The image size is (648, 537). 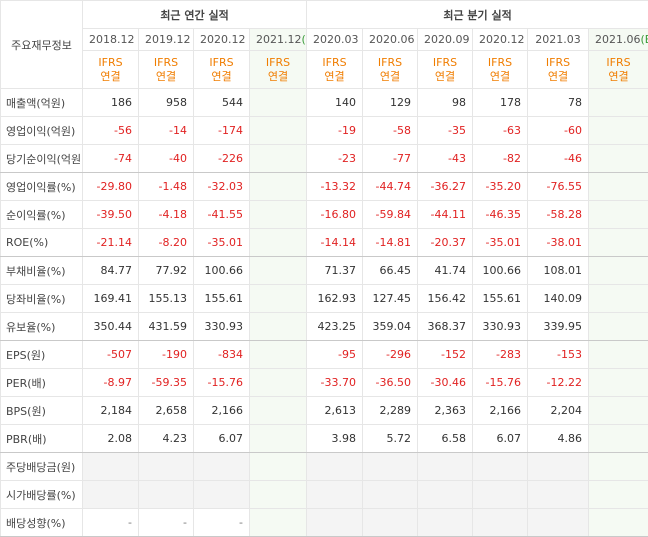 What do you see at coordinates (445, 270) in the screenshot?
I see `value-cell: 41.74` at bounding box center [445, 270].